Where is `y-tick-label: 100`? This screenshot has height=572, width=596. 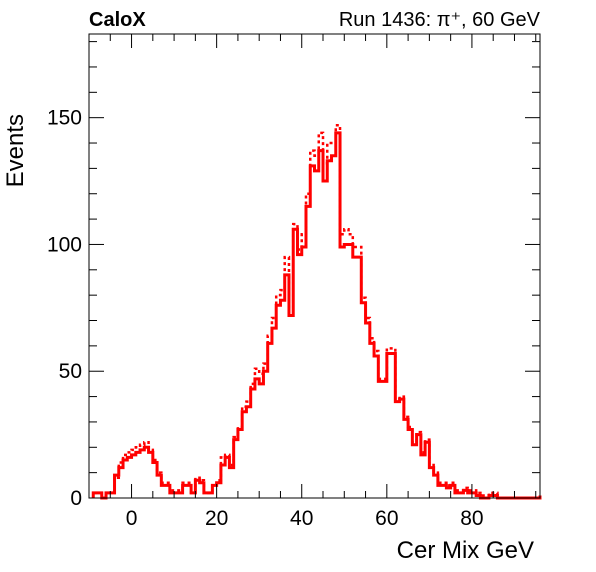
y-tick-label: 100 is located at coordinates (64, 244).